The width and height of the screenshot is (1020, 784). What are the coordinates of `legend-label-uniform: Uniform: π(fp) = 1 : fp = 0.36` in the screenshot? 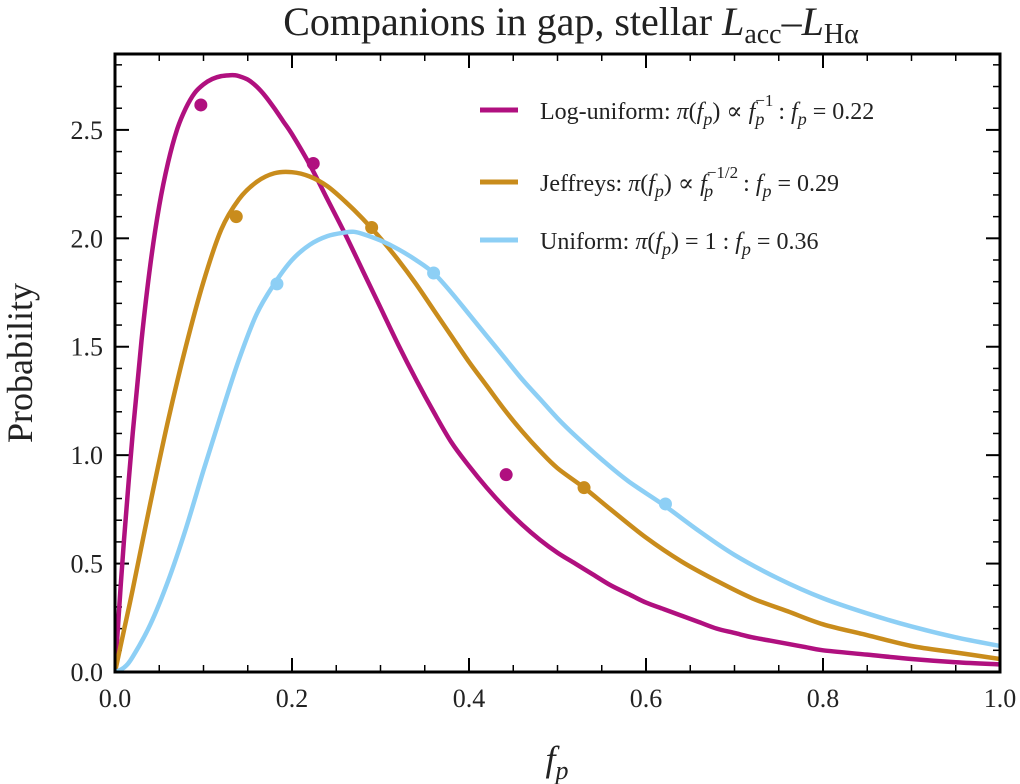 It's located at (679, 244).